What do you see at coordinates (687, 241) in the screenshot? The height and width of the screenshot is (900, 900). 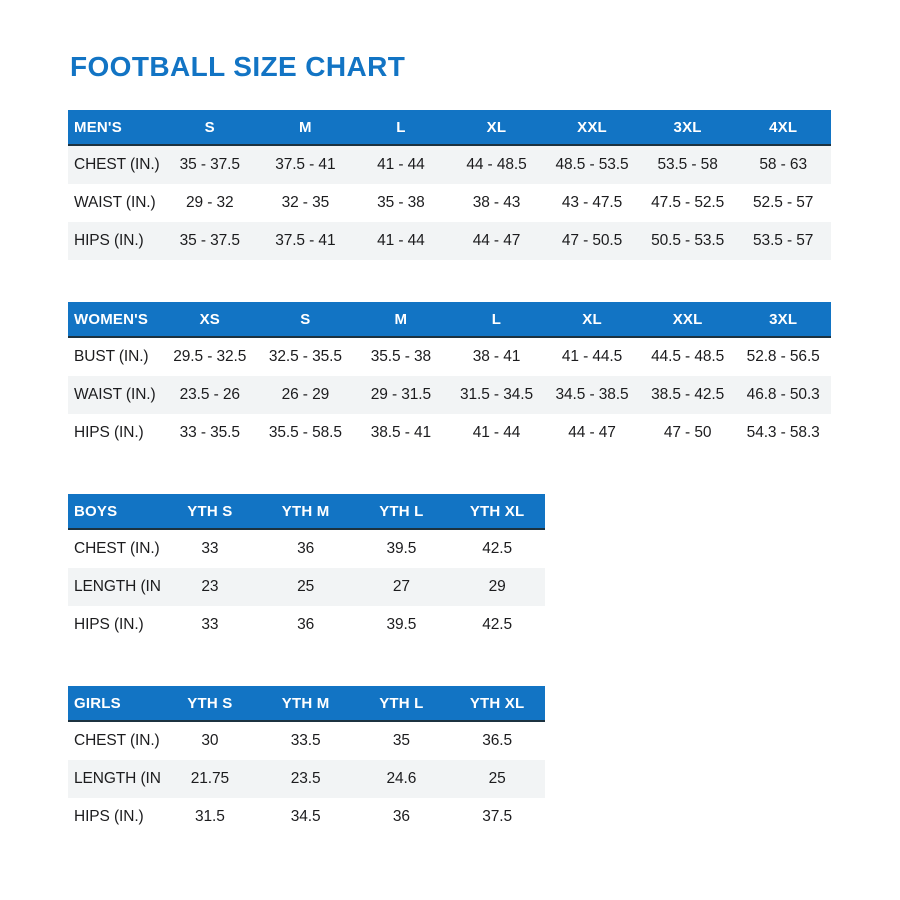 I see `mens-size-value: 50.5 - 53.5` at bounding box center [687, 241].